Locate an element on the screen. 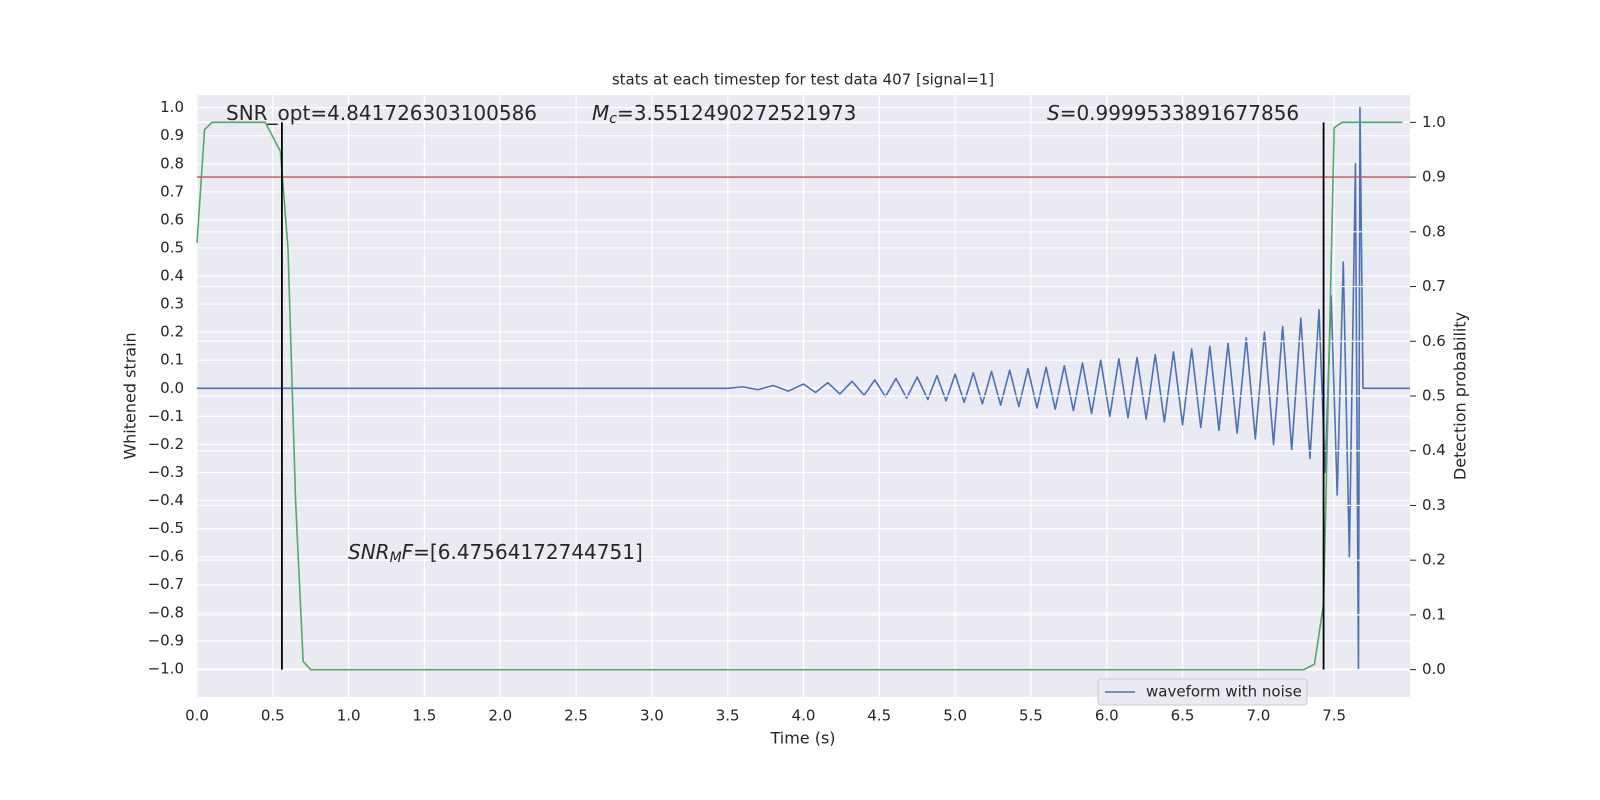 This screenshot has height=800, width=1600. x-tick-label: 4.5 is located at coordinates (879, 716).